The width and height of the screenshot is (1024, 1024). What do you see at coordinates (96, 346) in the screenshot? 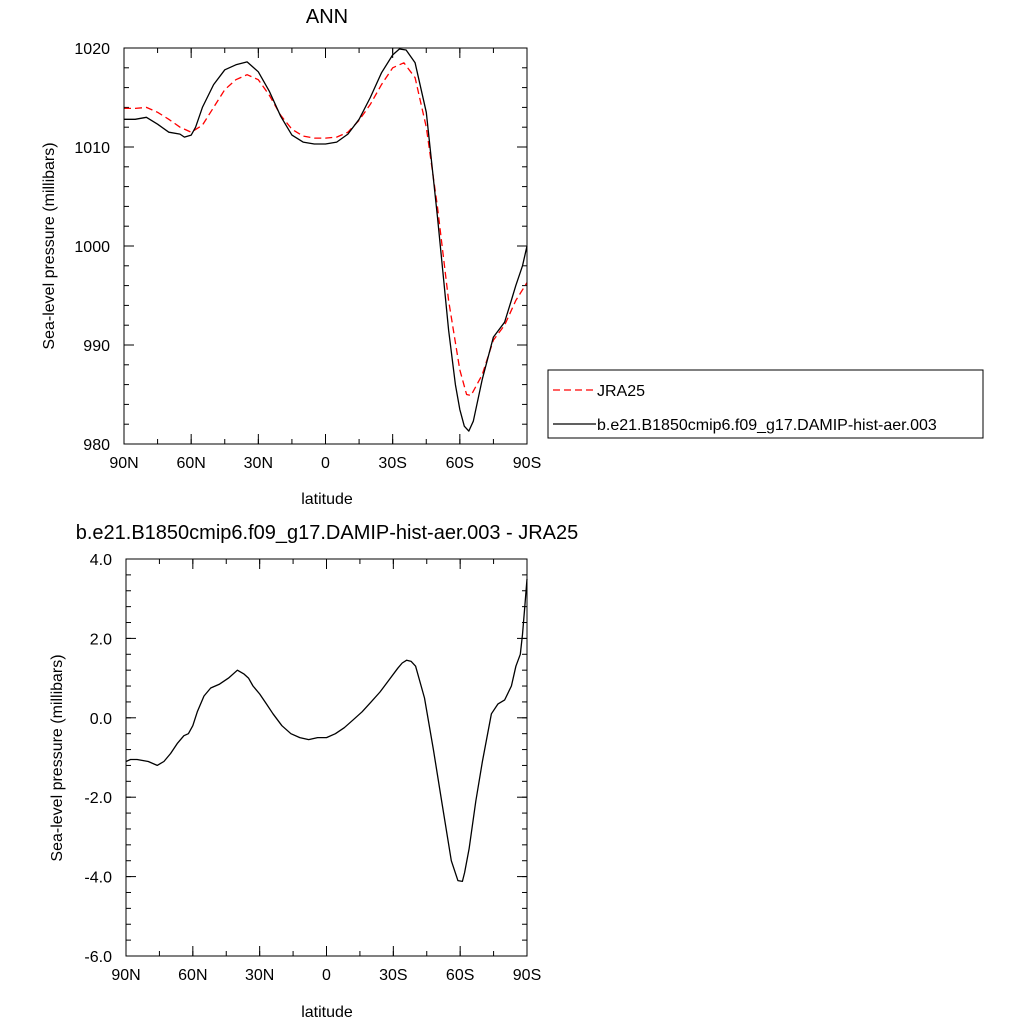
I see `top-y-tick-label: 990` at bounding box center [96, 346].